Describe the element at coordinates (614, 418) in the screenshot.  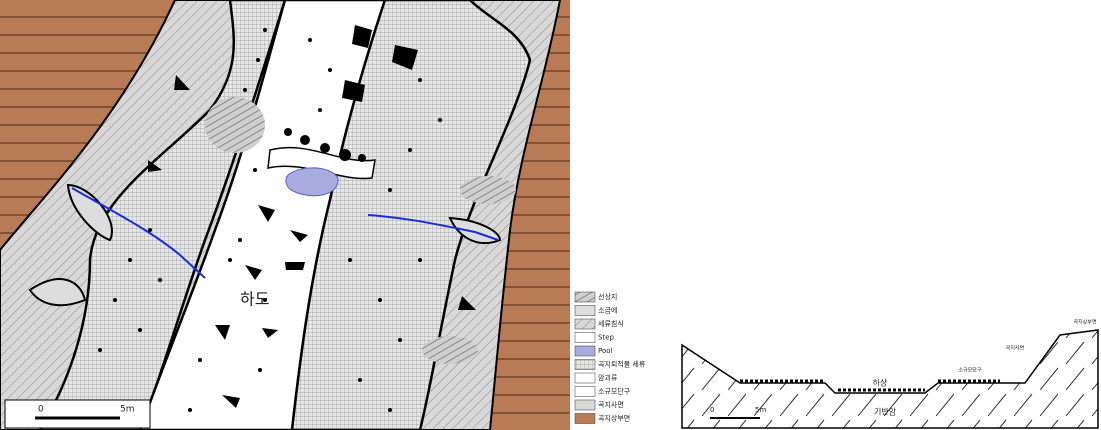
I see `legend-label: 곡지상부면` at that location.